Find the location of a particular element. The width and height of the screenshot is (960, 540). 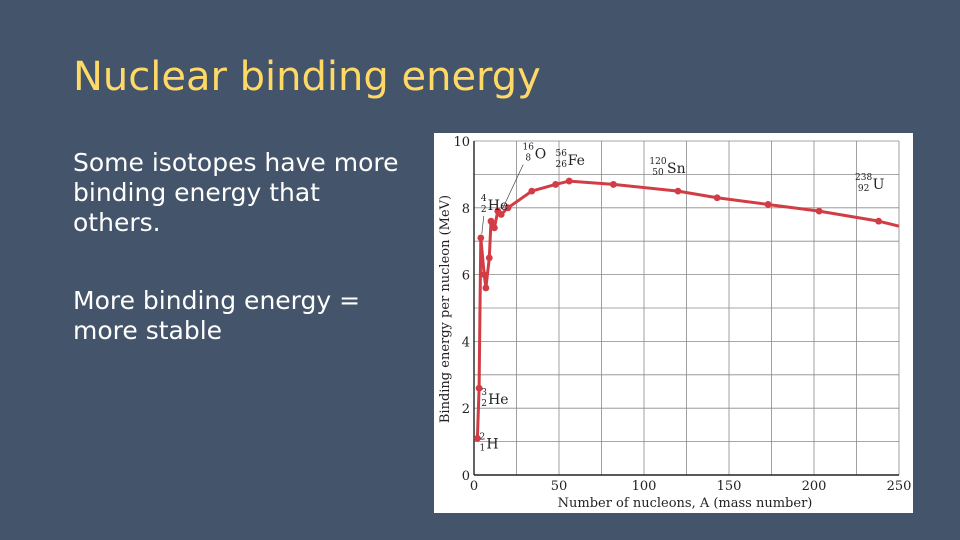

isotope-label-he-3: 32 He is located at coordinates (494, 398).